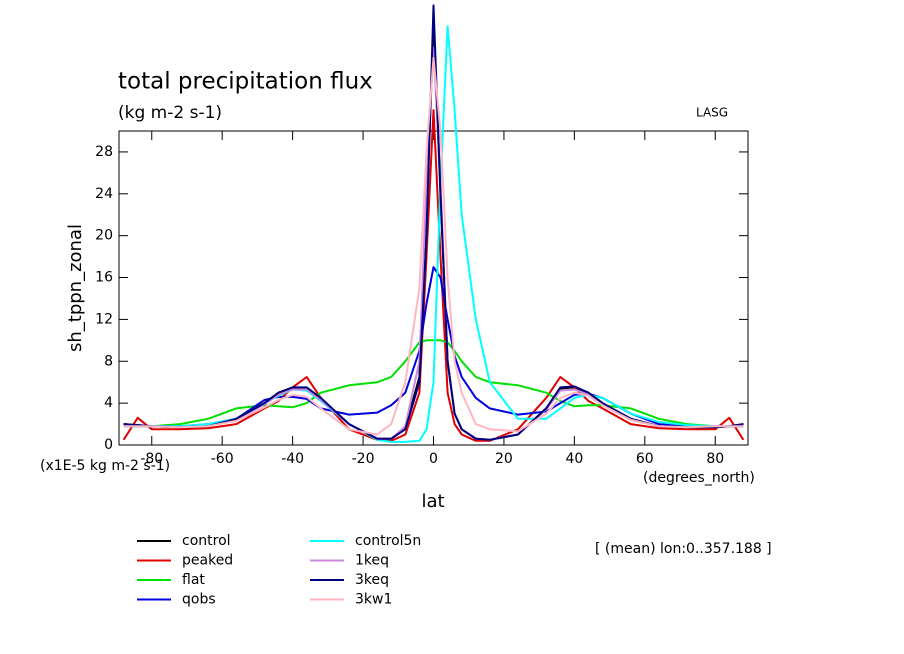 The width and height of the screenshot is (904, 654). Describe the element at coordinates (206, 541) in the screenshot. I see `legend-label: control` at that location.